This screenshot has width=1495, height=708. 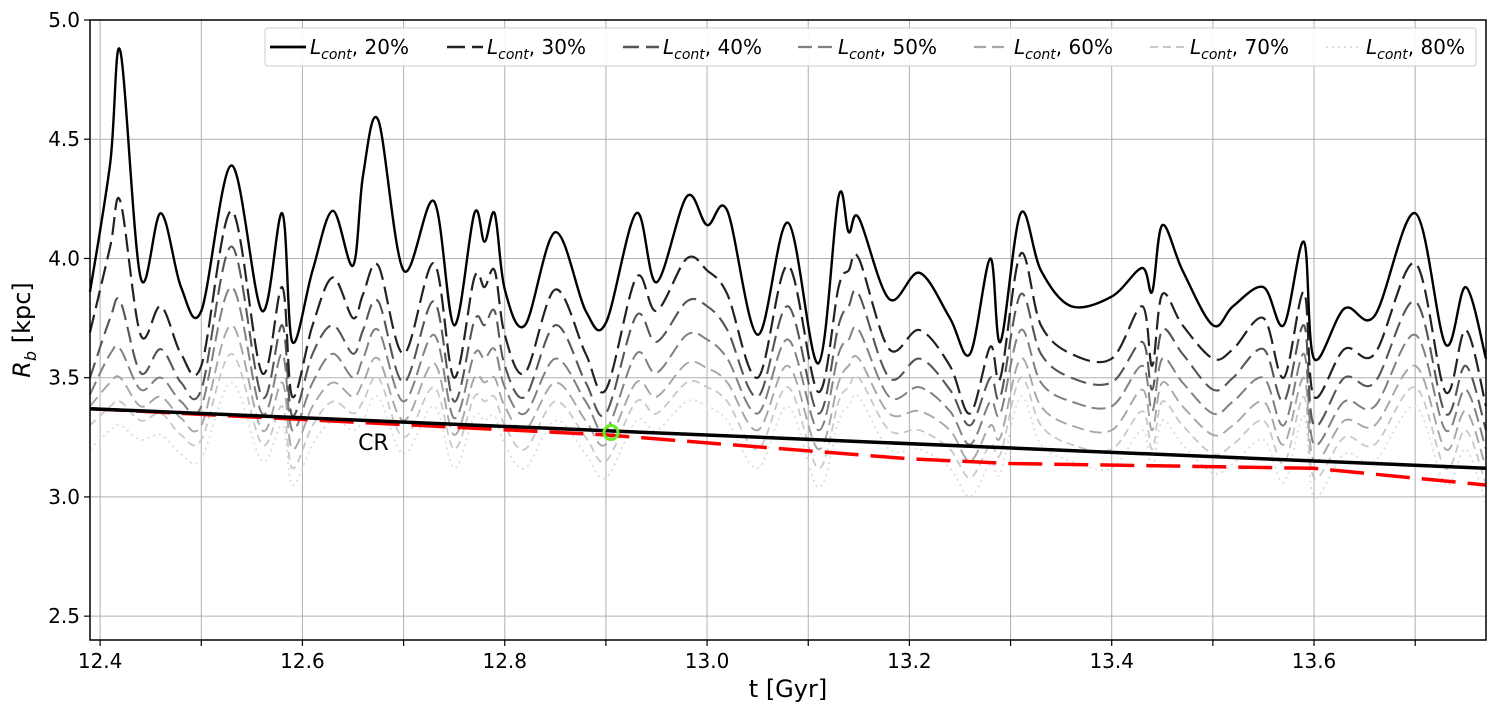 I want to click on y-axis-label: Rb [kpc], so click(x=24, y=330).